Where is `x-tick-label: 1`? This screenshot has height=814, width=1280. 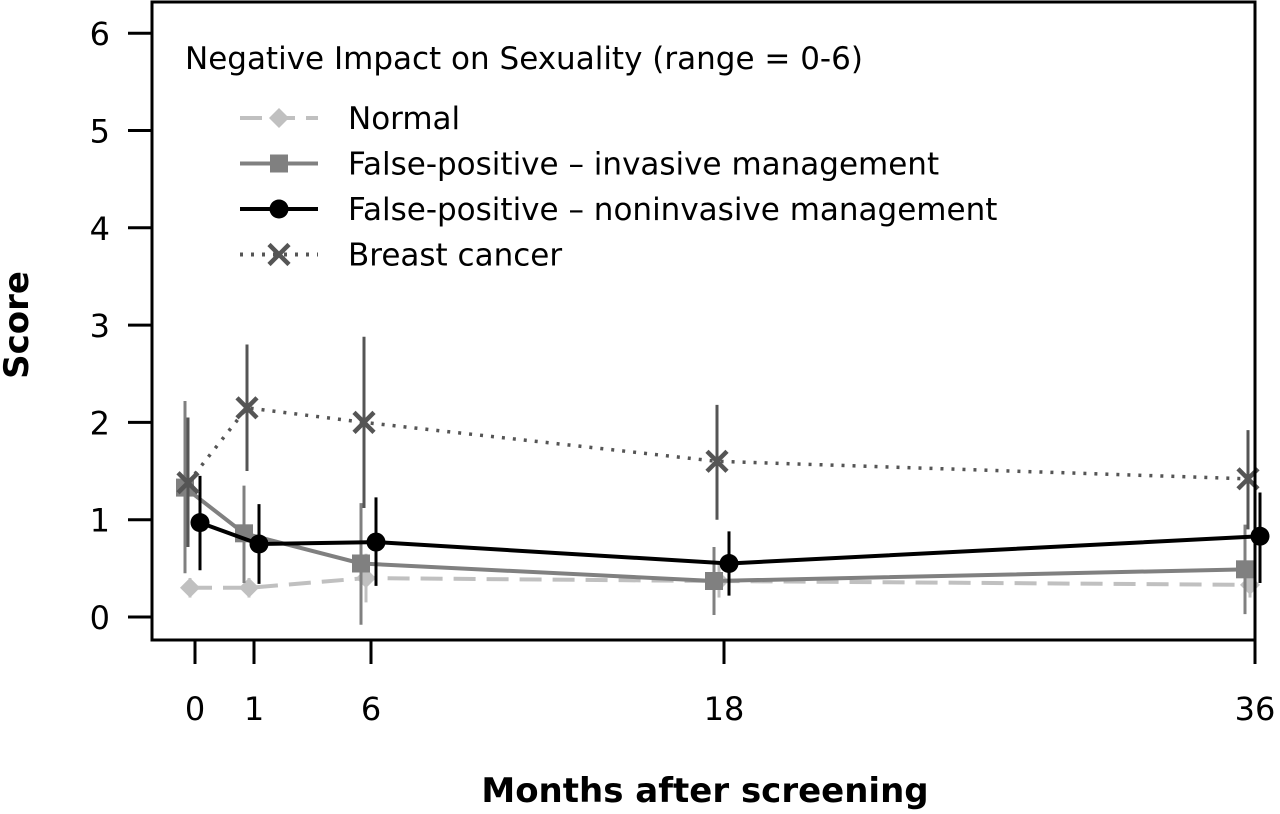
x-tick-label: 1 is located at coordinates (254, 709).